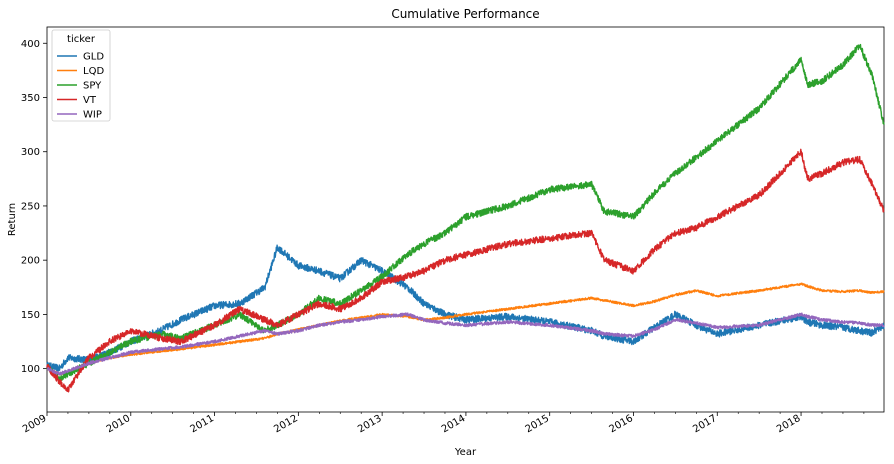 Image resolution: width=894 pixels, height=464 pixels. Describe the element at coordinates (203, 424) in the screenshot. I see `x-tick-label: 2011` at that location.